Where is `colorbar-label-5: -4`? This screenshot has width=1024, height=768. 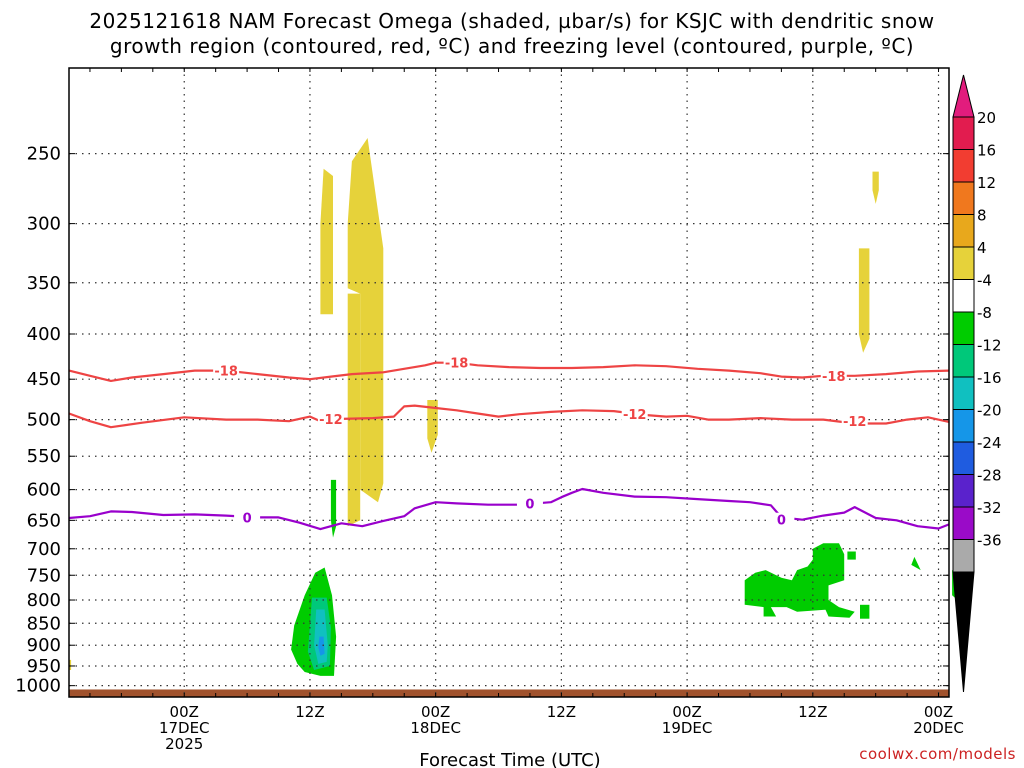
colorbar-label-5: -4 is located at coordinates (984, 281).